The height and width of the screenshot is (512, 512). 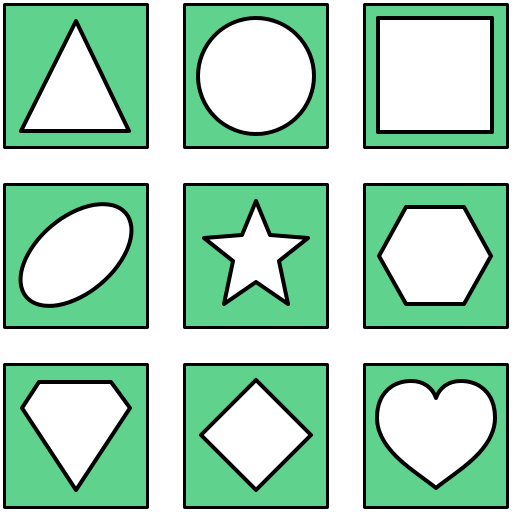 I want to click on tile-diamond, so click(x=256, y=436).